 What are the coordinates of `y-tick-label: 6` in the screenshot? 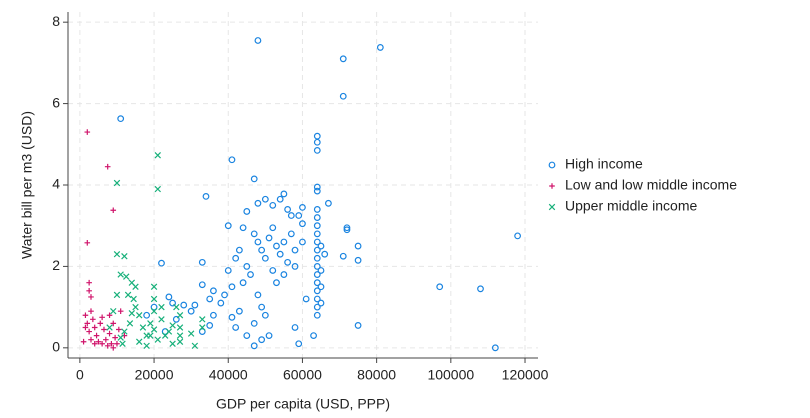 It's located at (56, 102).